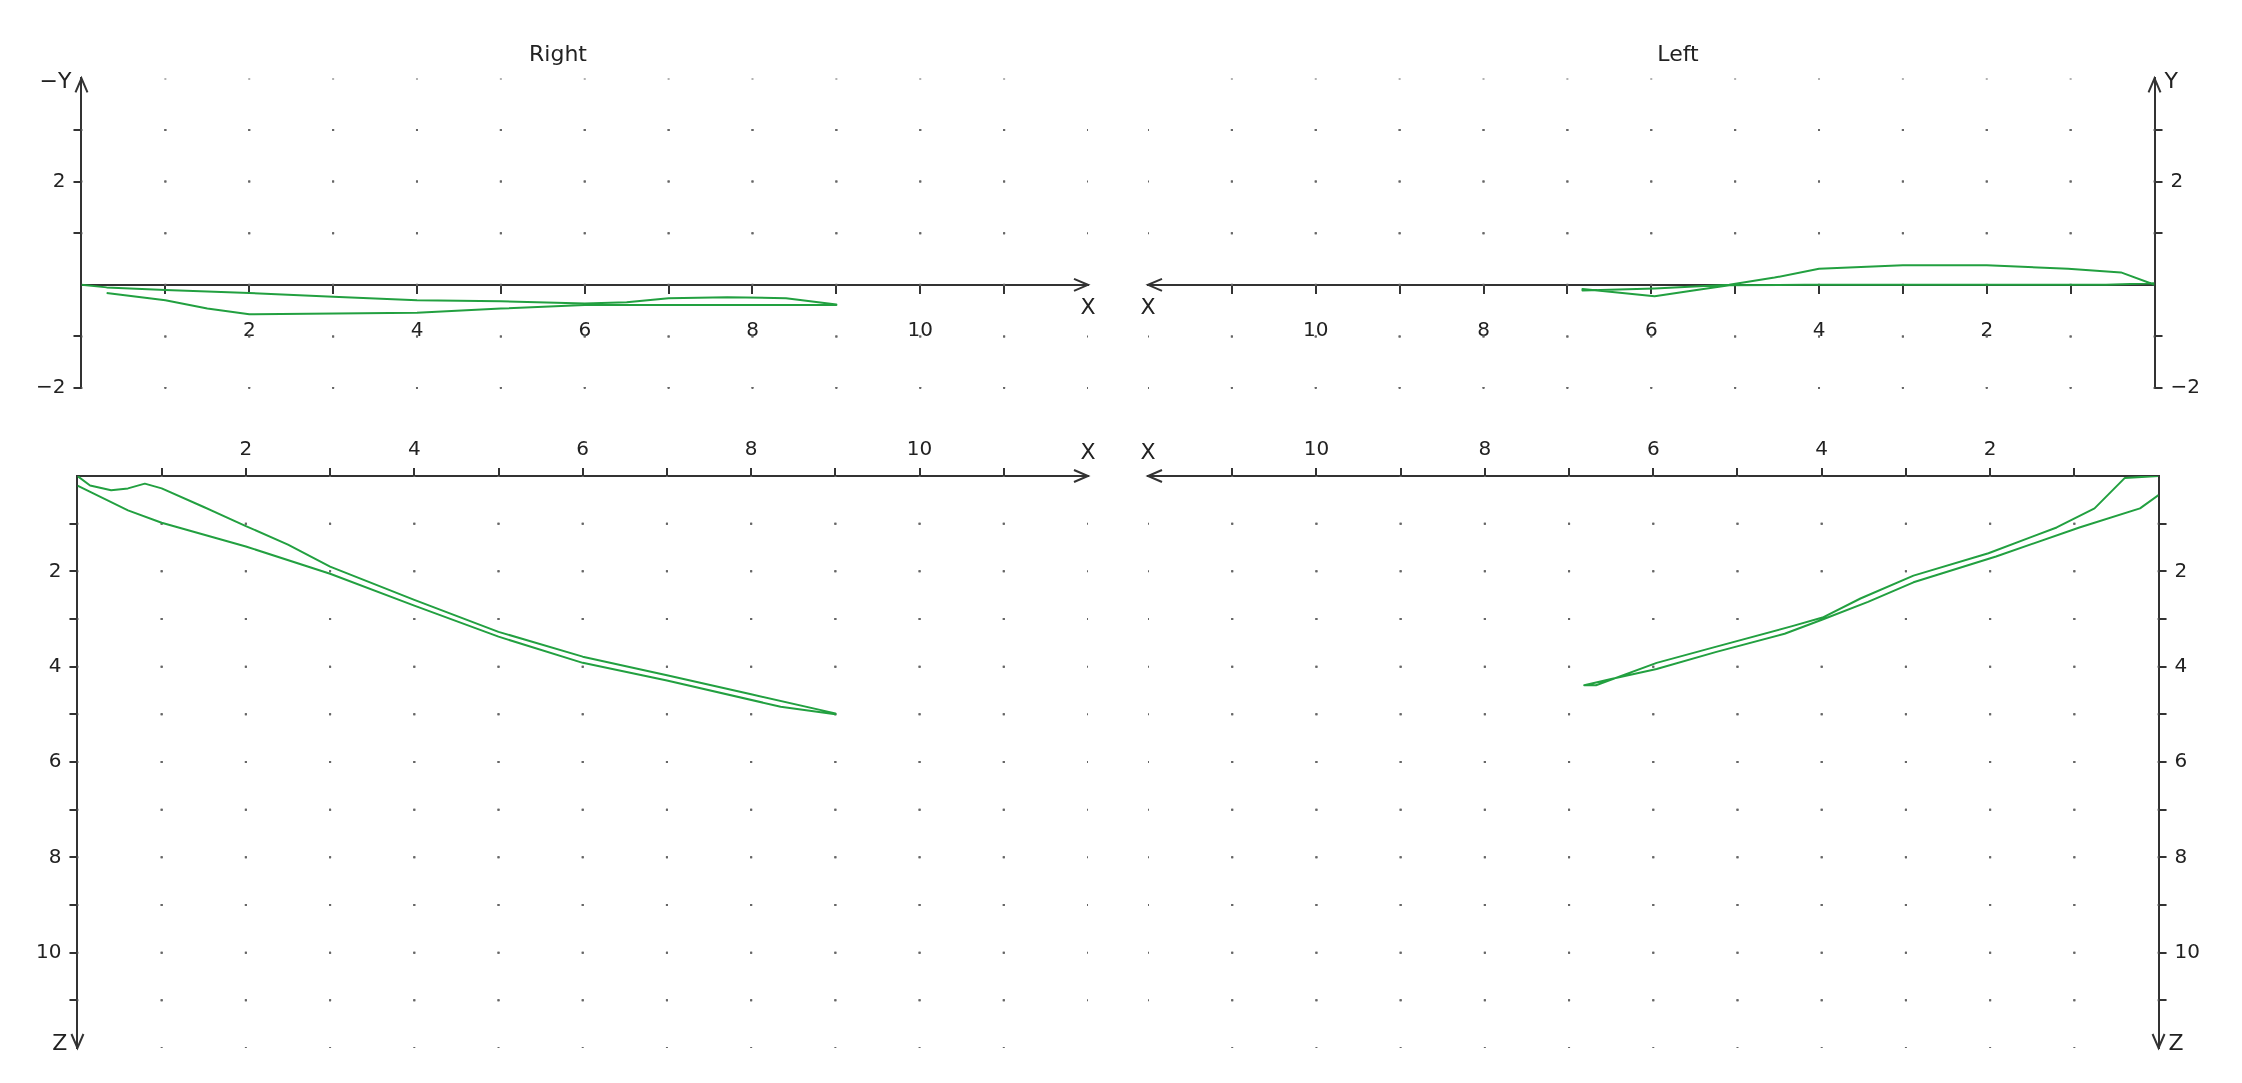  What do you see at coordinates (56, 81) in the screenshot?
I see `y-axis-title: −Y` at bounding box center [56, 81].